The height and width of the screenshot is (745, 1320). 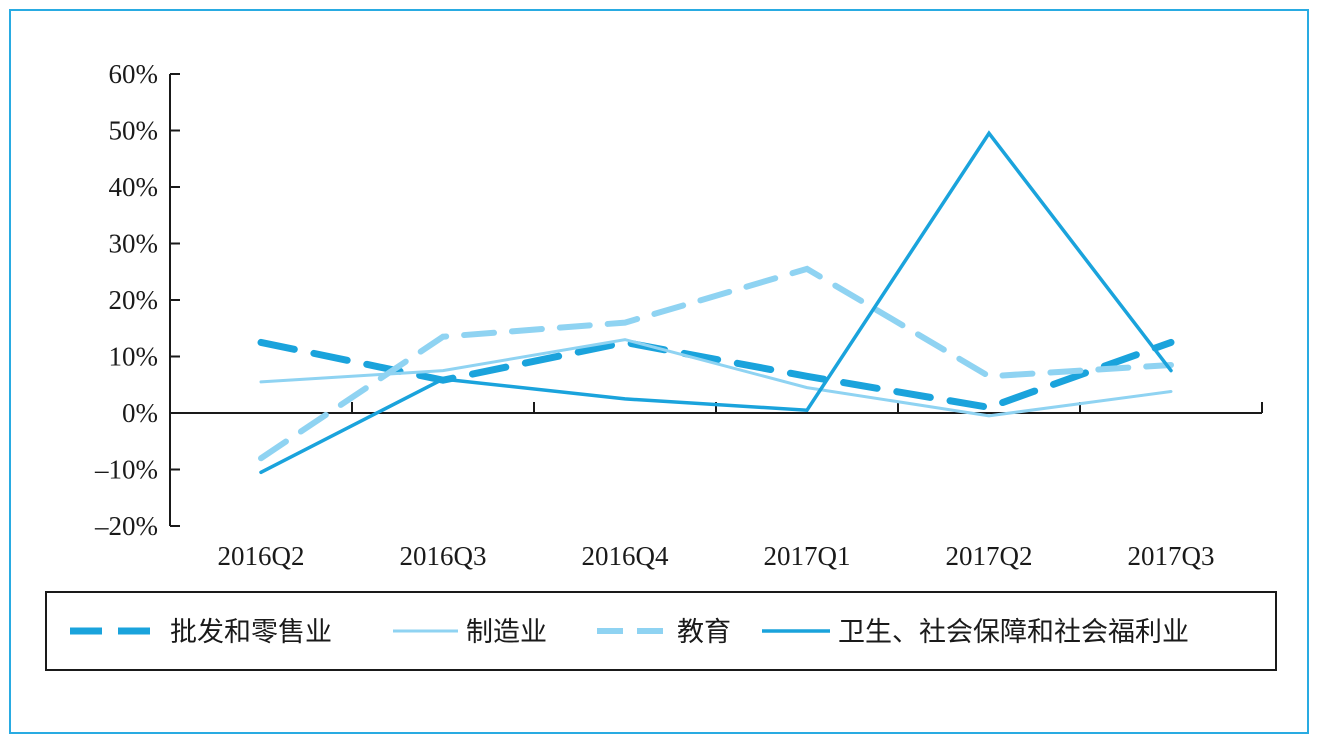 What do you see at coordinates (1013, 632) in the screenshot?
I see `legend-label: 卫生、社会保障和社会福利业` at bounding box center [1013, 632].